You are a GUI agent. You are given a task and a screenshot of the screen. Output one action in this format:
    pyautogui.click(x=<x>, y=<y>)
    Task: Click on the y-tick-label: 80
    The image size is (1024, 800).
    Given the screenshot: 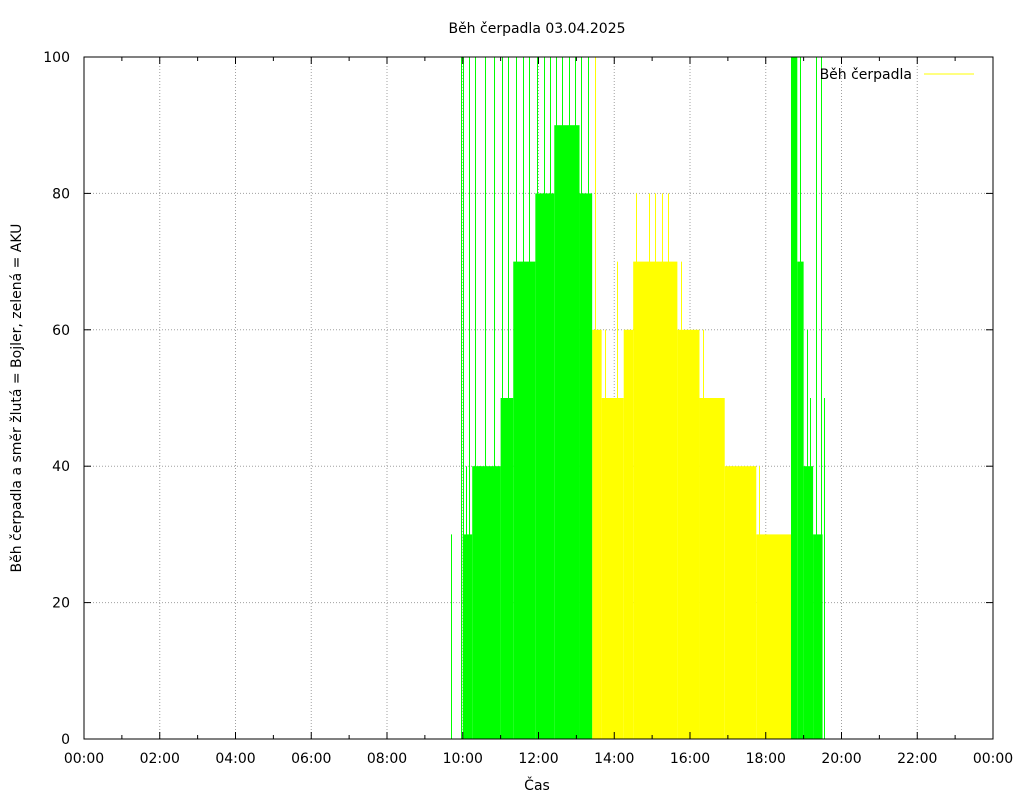 What is the action you would take?
    pyautogui.click(x=61, y=194)
    